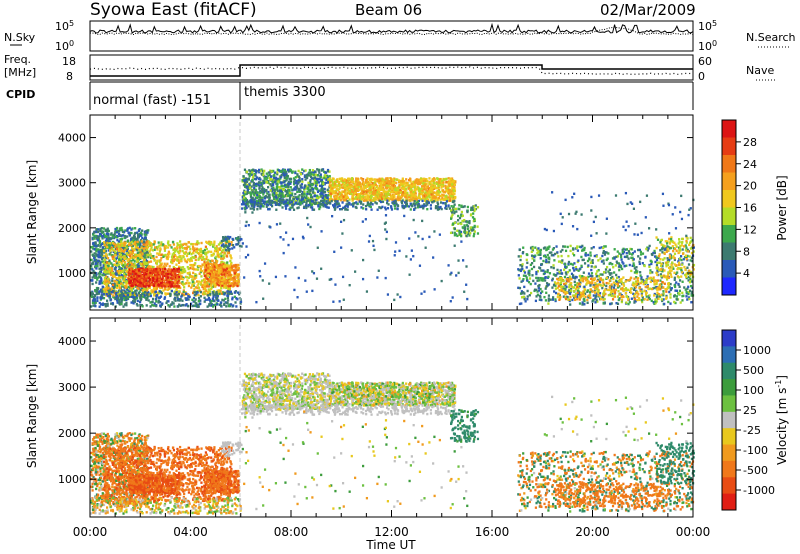 Image resolution: width=800 pixels, height=554 pixels. What do you see at coordinates (705, 61) in the screenshot?
I see `nave-tick-hi: 60` at bounding box center [705, 61].